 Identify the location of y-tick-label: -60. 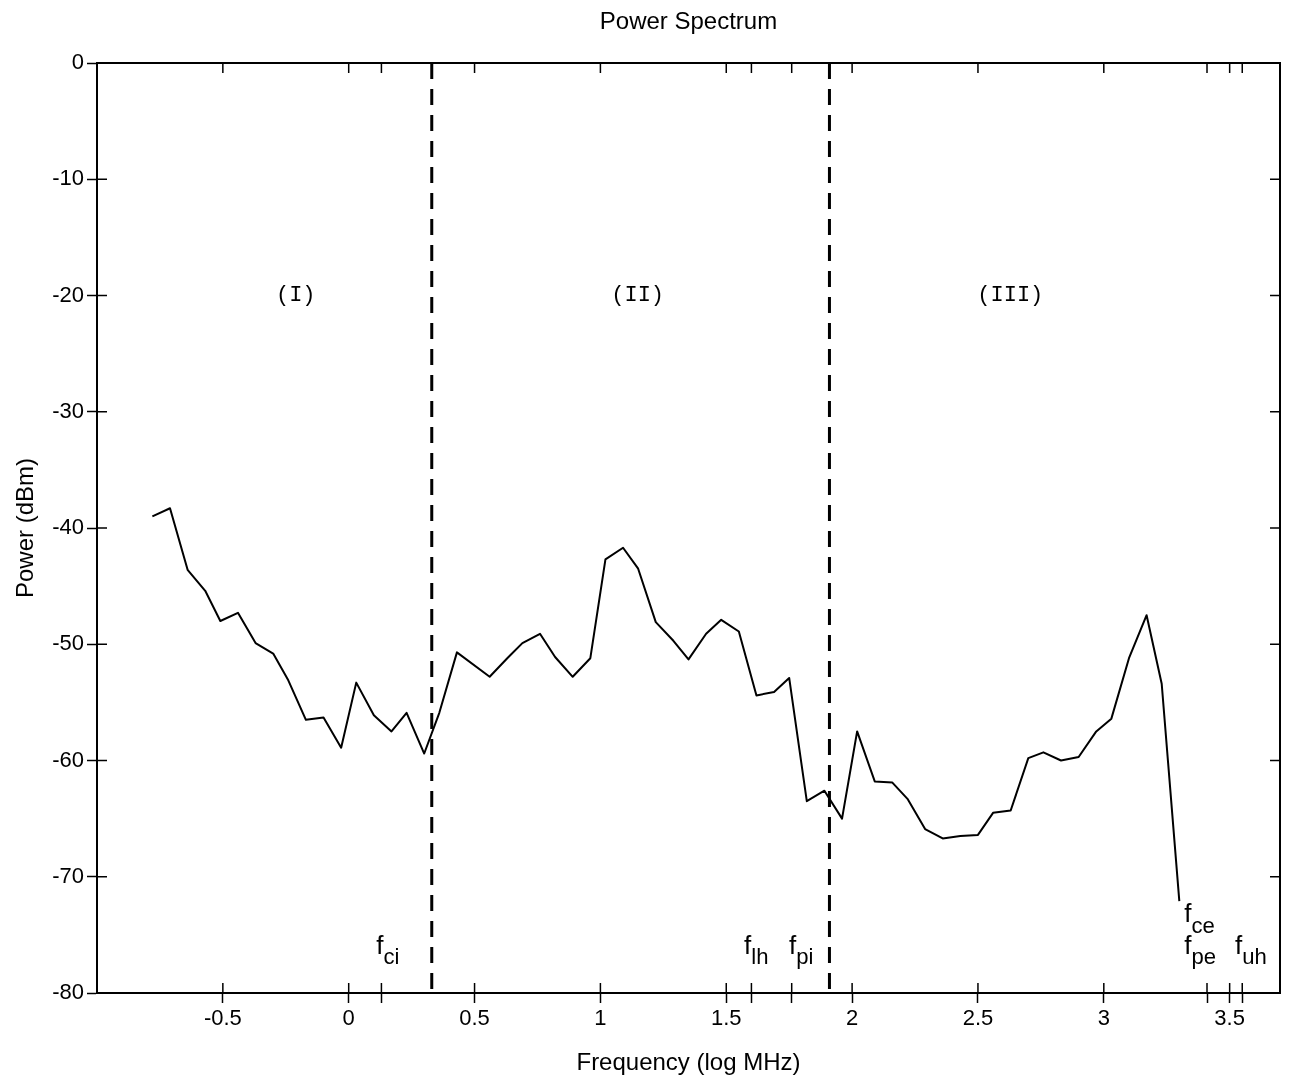
(68, 759).